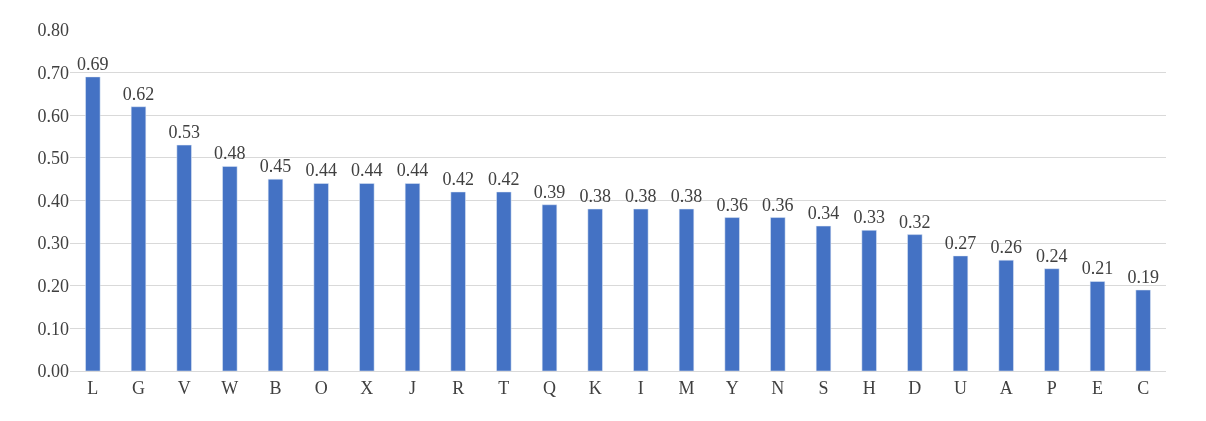 The width and height of the screenshot is (1206, 421). I want to click on y-tick-label: 0.20, so click(53, 286).